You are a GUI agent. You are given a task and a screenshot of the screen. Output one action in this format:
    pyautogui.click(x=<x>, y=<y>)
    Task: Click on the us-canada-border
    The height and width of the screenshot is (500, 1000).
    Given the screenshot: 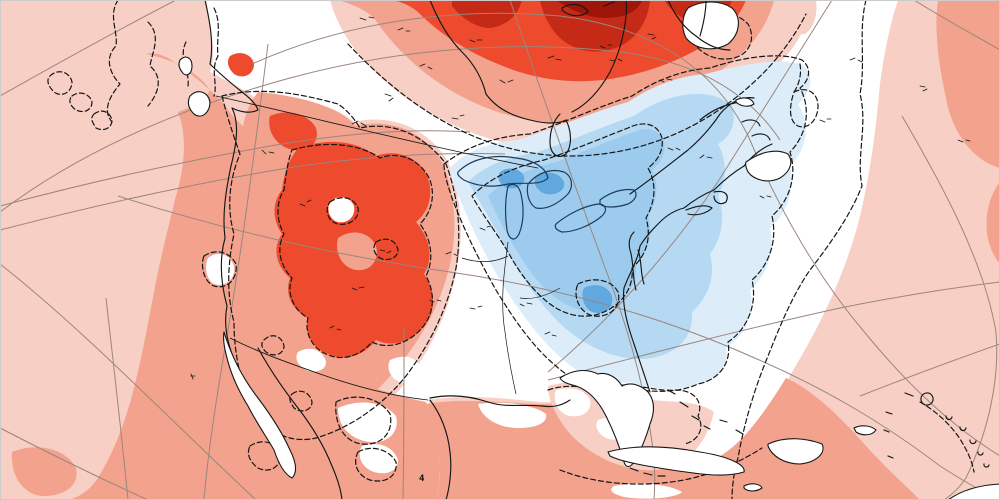 What is the action you would take?
    pyautogui.click(x=377, y=132)
    